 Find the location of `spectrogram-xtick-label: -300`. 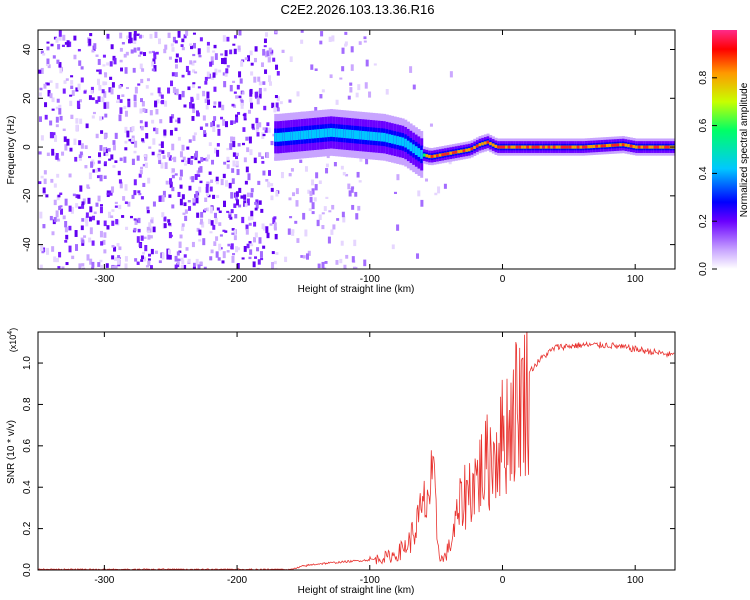

spectrogram-xtick-label: -300 is located at coordinates (104, 279).